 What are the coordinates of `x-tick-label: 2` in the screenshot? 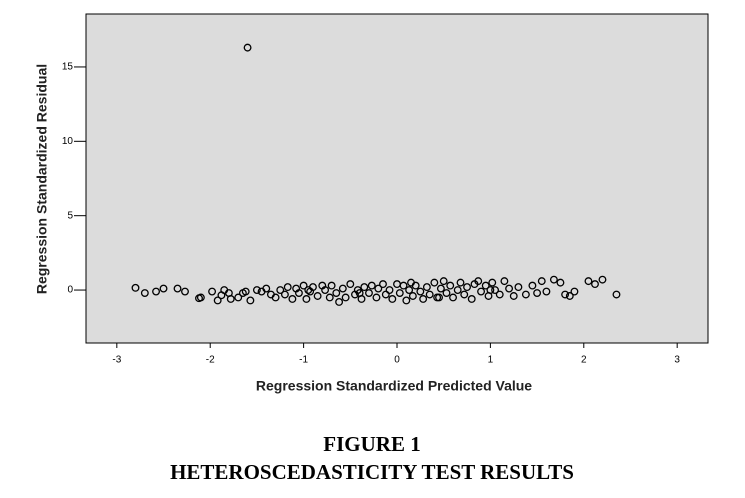 It's located at (584, 360).